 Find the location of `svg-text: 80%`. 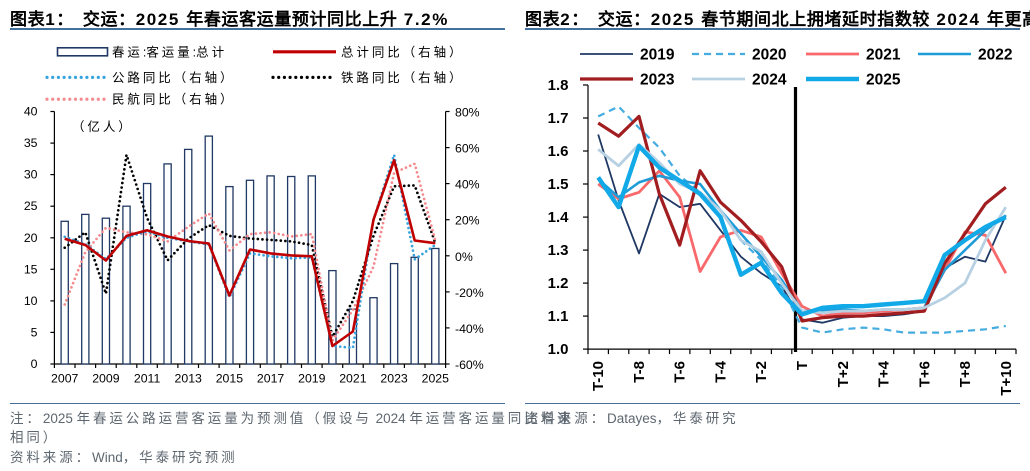

svg-text: 80% is located at coordinates (467, 113).